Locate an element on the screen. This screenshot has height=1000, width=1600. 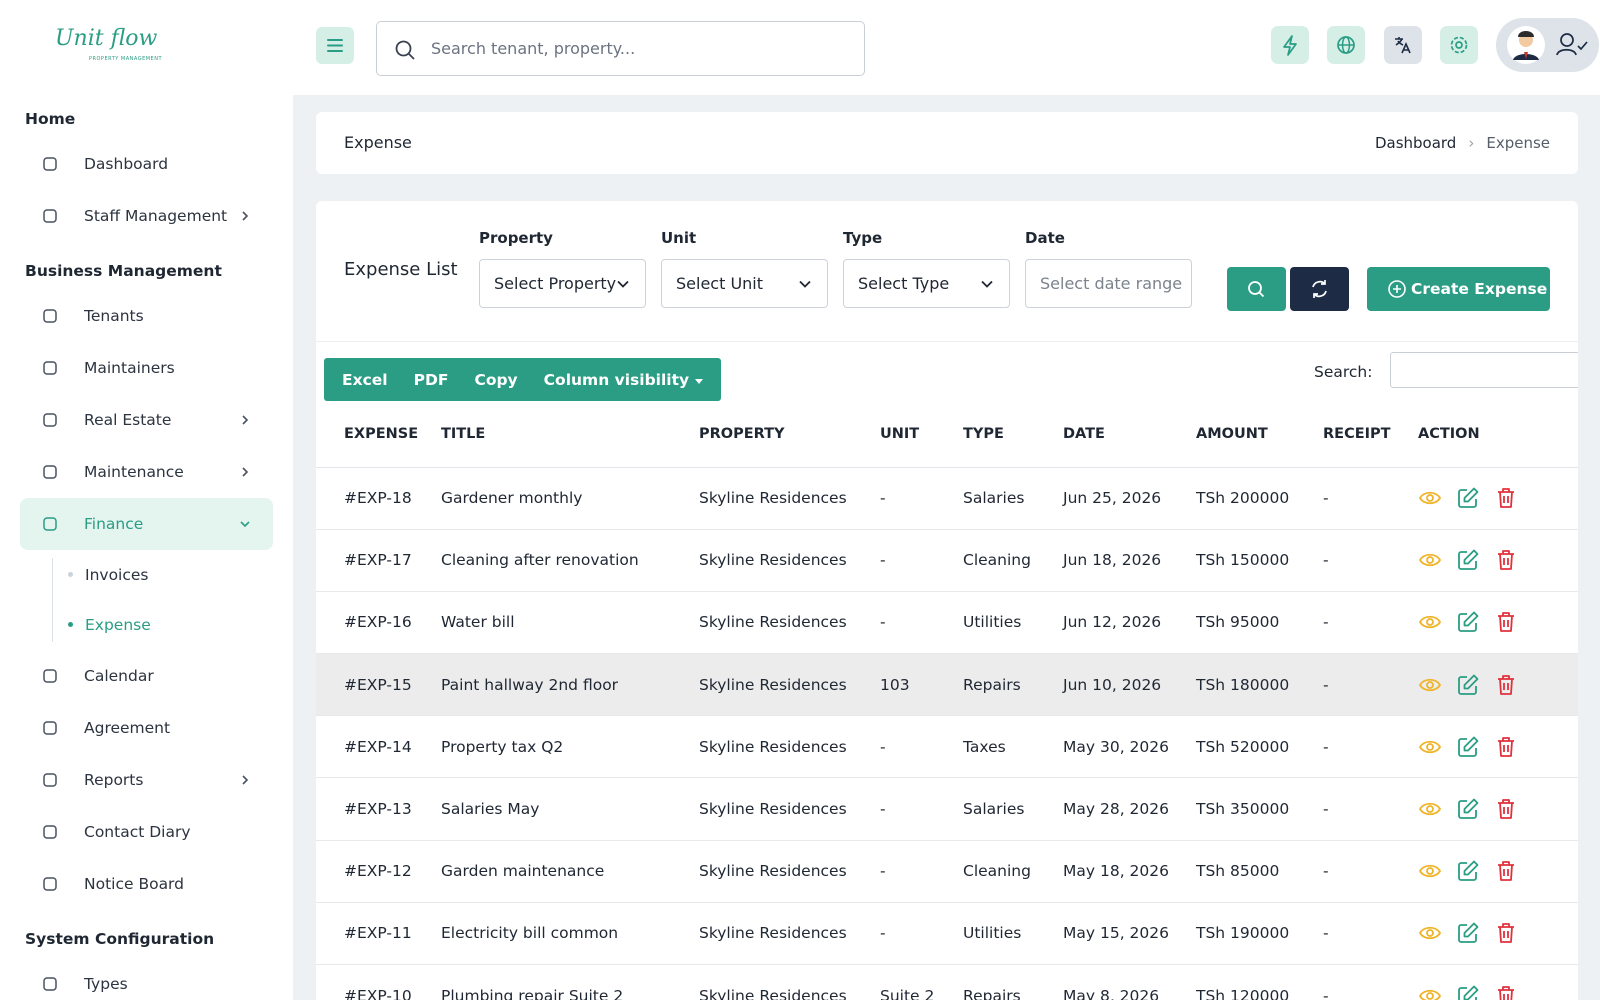
create-expense-label: Create Expense is located at coordinates (1479, 289).